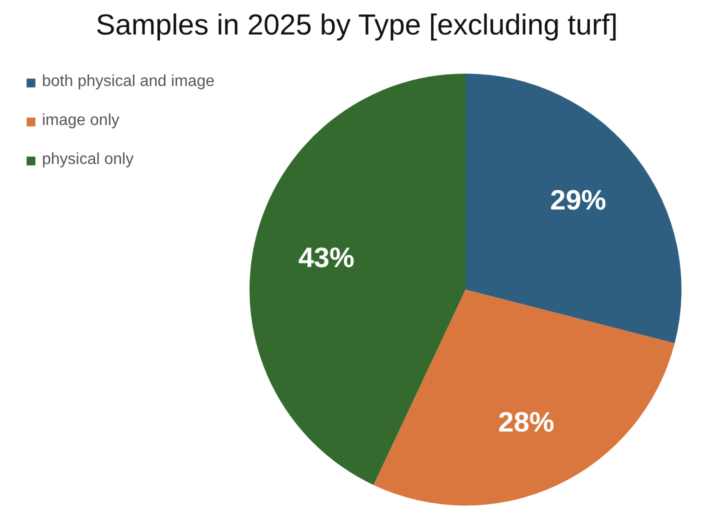 The width and height of the screenshot is (713, 525). What do you see at coordinates (578, 200) in the screenshot?
I see `data-label: 29%` at bounding box center [578, 200].